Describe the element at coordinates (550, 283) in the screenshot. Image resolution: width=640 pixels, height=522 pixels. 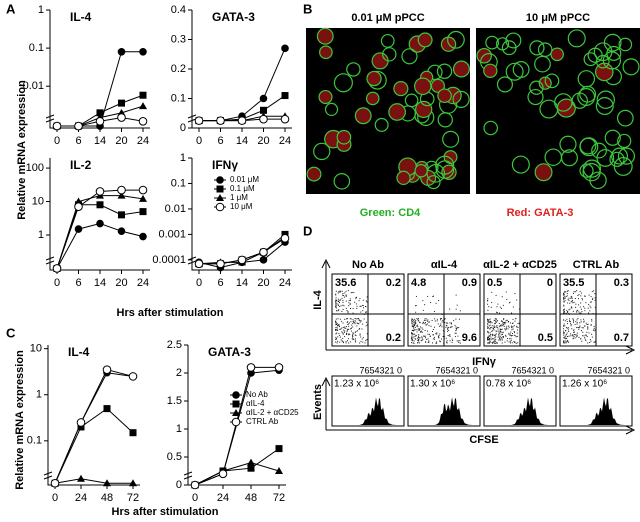
I see `quadrant-value: 0` at that location.